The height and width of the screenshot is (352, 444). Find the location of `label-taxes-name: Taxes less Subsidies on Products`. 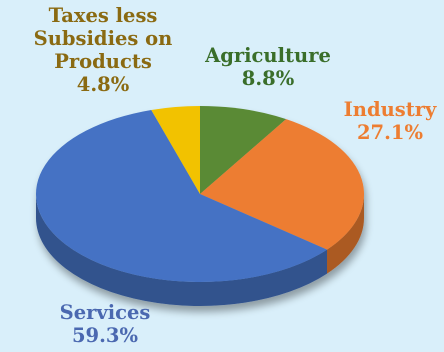

label-taxes-name: Taxes less Subsidies on Products is located at coordinates (103, 38).